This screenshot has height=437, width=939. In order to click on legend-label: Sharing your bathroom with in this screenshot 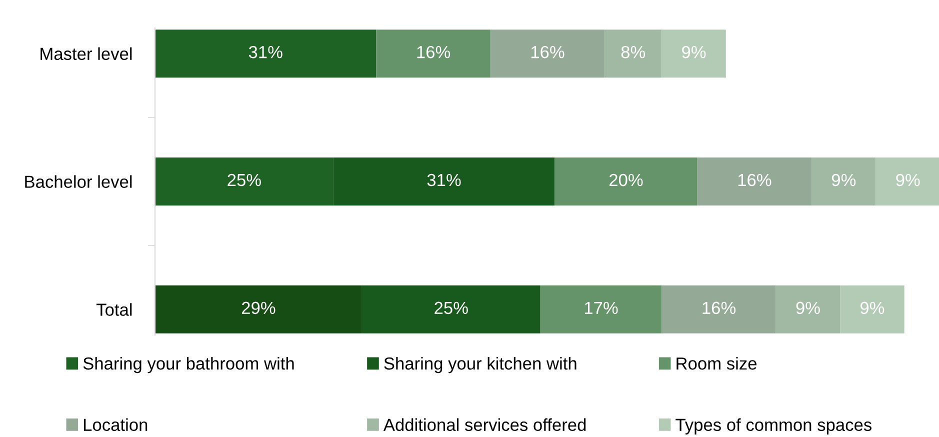, I will do `click(188, 365)`.